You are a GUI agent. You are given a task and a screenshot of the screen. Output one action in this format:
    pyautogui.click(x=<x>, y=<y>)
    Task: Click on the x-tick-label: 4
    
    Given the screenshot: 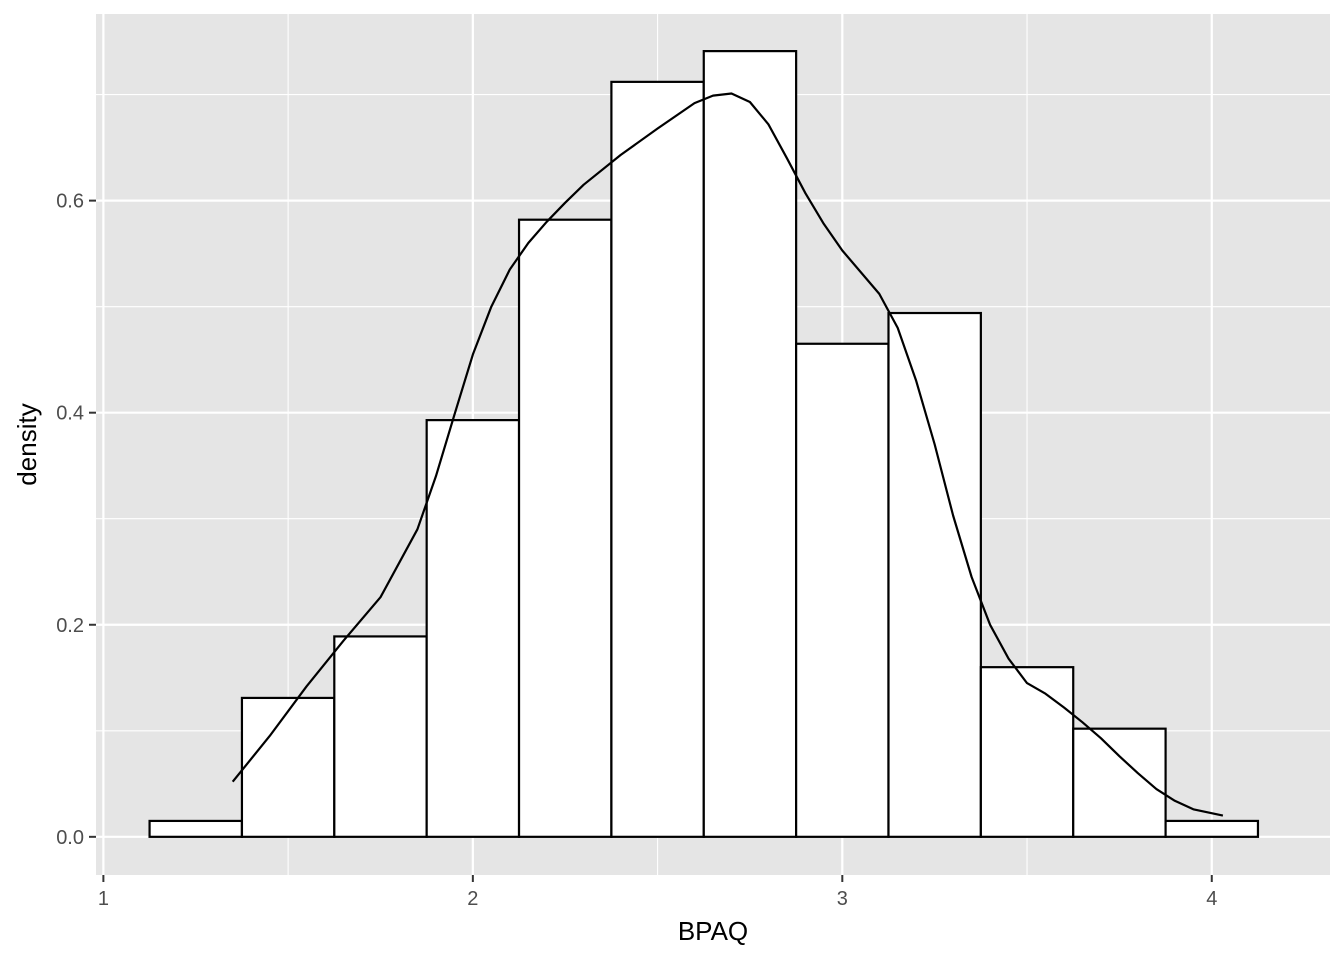 What is the action you would take?
    pyautogui.click(x=1211, y=899)
    